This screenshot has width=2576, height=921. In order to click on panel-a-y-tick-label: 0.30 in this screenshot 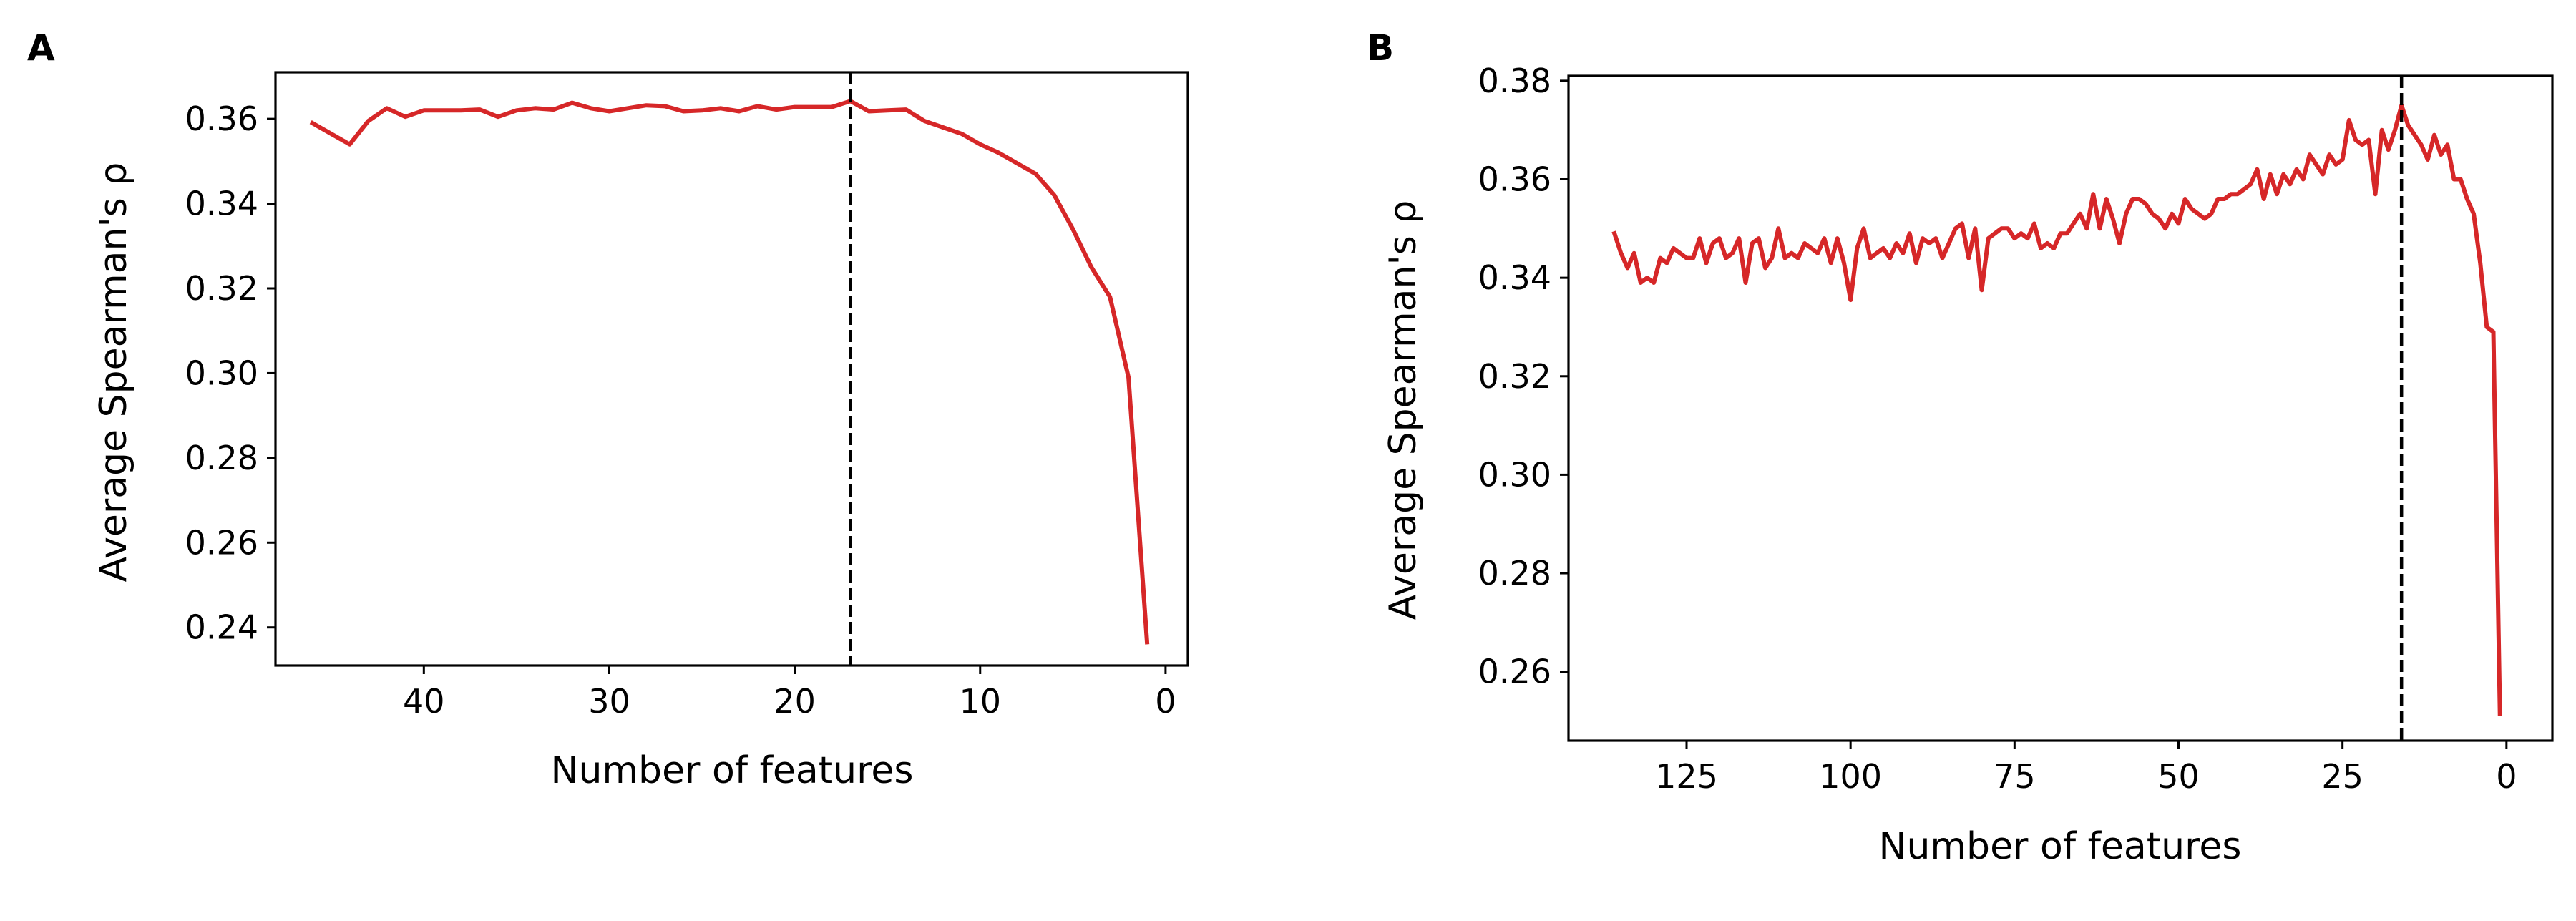, I will do `click(221, 373)`.